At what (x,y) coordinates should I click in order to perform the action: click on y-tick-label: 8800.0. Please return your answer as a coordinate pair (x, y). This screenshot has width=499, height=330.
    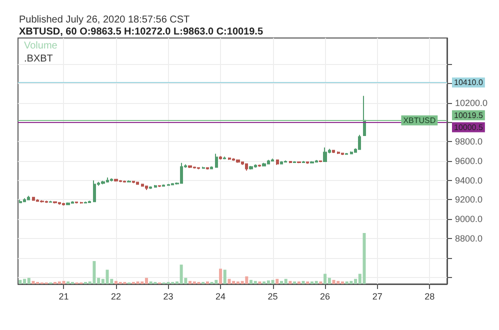
    Looking at the image, I should click on (469, 238).